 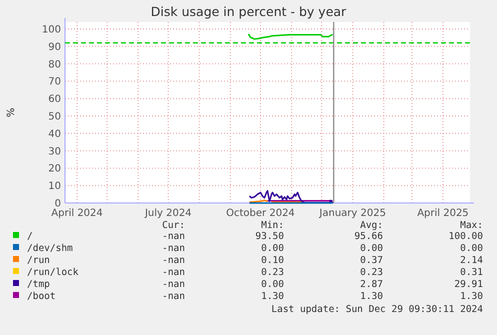 I want to click on x-tick-label: April 2025, so click(x=443, y=213).